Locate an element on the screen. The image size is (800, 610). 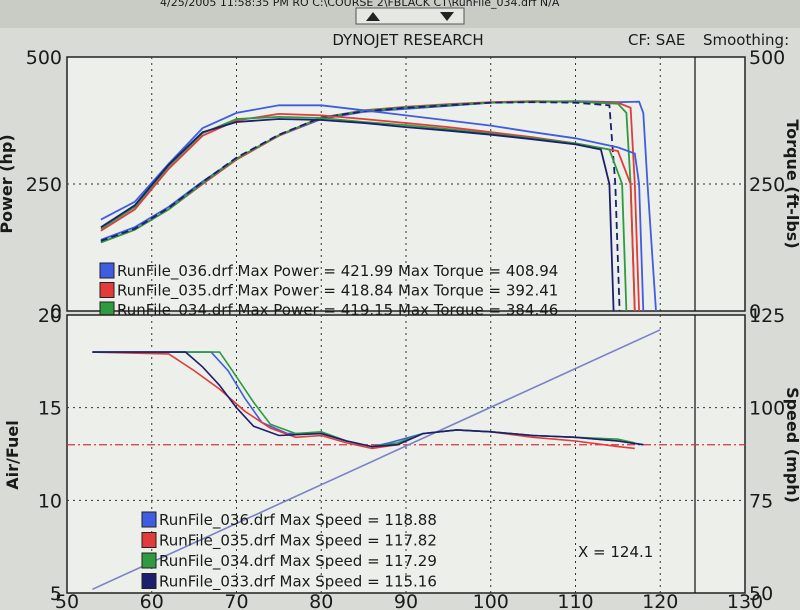
airfuel-axis-label: Air/Fuel is located at coordinates (12, 454).